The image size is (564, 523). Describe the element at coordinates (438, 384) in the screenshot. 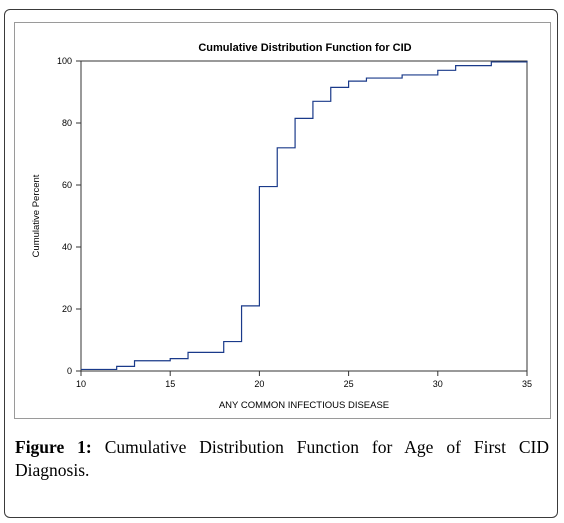

I see `x-tick-label: 30` at that location.